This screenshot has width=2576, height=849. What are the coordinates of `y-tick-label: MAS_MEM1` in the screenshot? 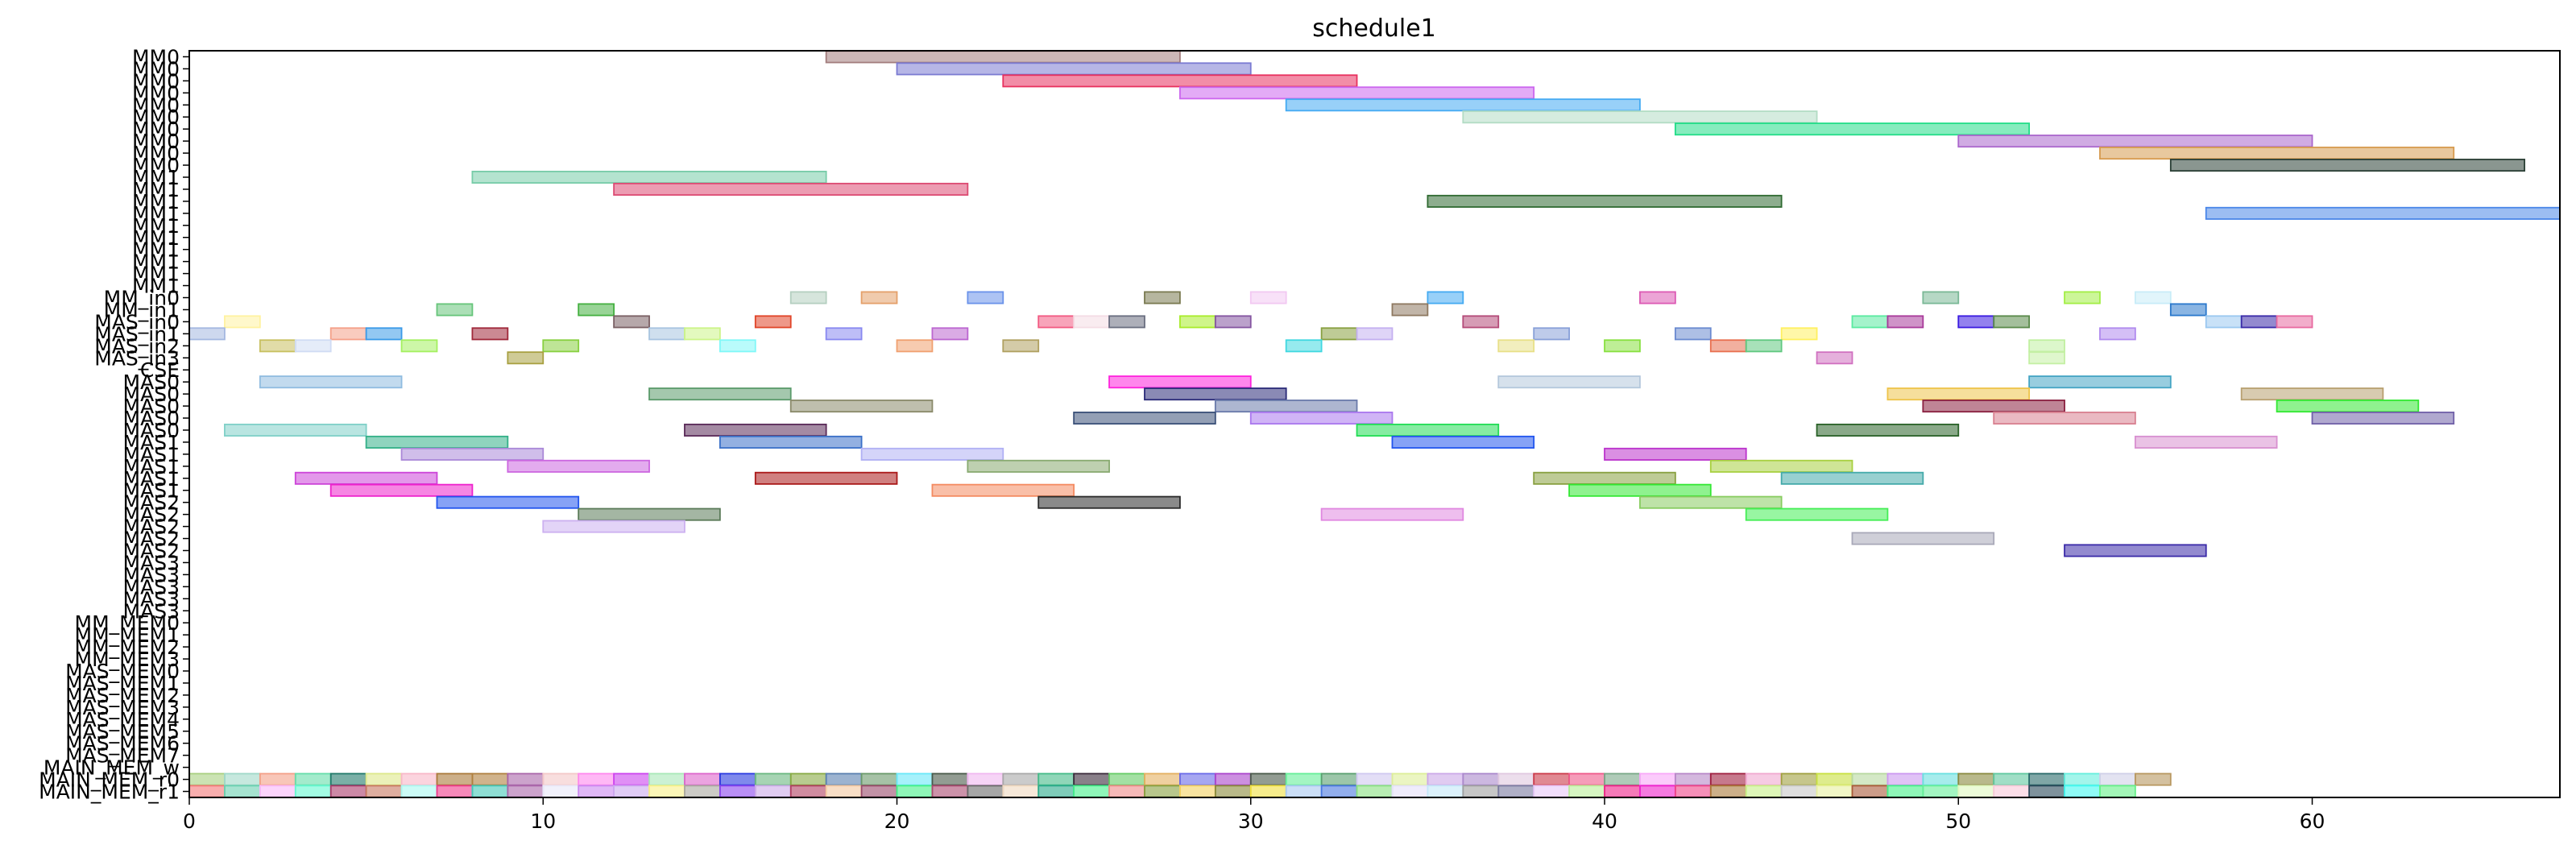 It's located at (122, 683).